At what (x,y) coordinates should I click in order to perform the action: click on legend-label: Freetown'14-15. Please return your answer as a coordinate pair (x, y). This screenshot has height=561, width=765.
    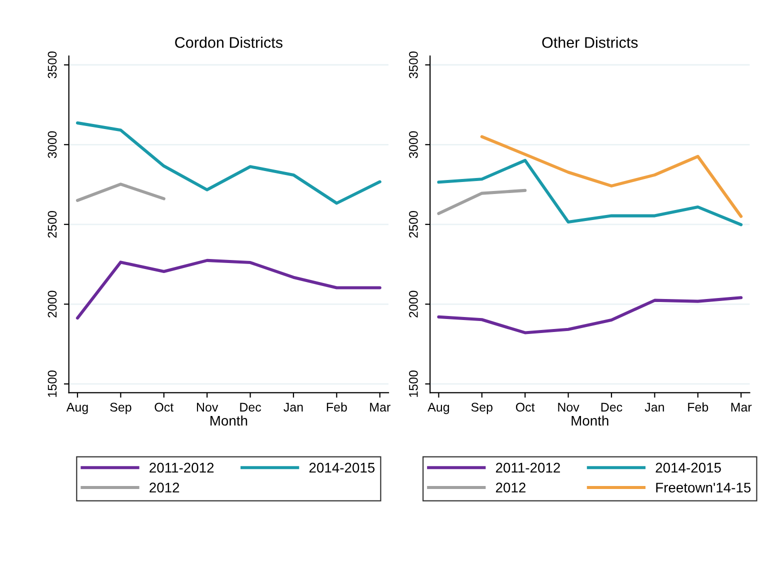
    Looking at the image, I should click on (703, 487).